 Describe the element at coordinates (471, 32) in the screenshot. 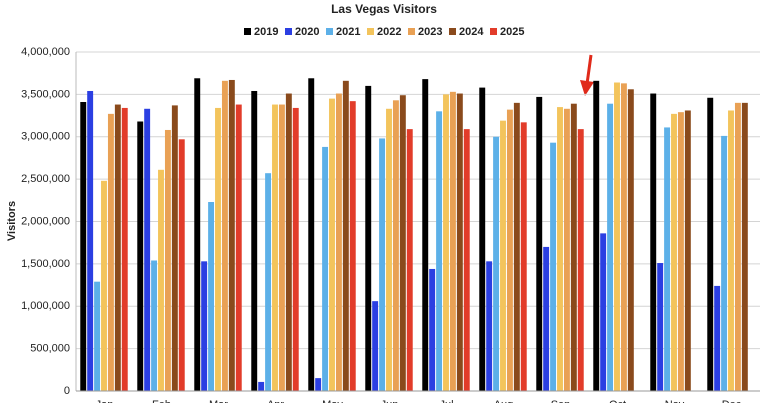

I see `legend-label: 2024` at that location.